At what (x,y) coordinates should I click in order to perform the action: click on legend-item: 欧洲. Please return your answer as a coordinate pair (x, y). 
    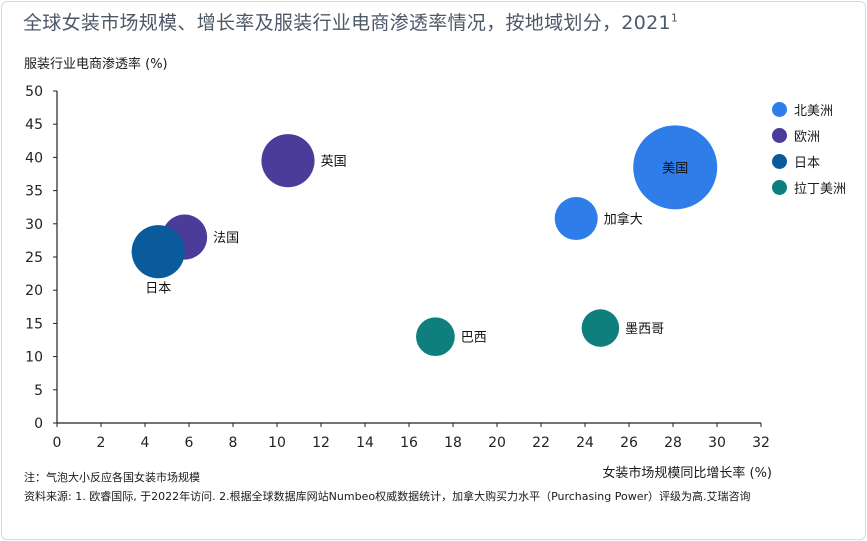
    Looking at the image, I should click on (809, 135).